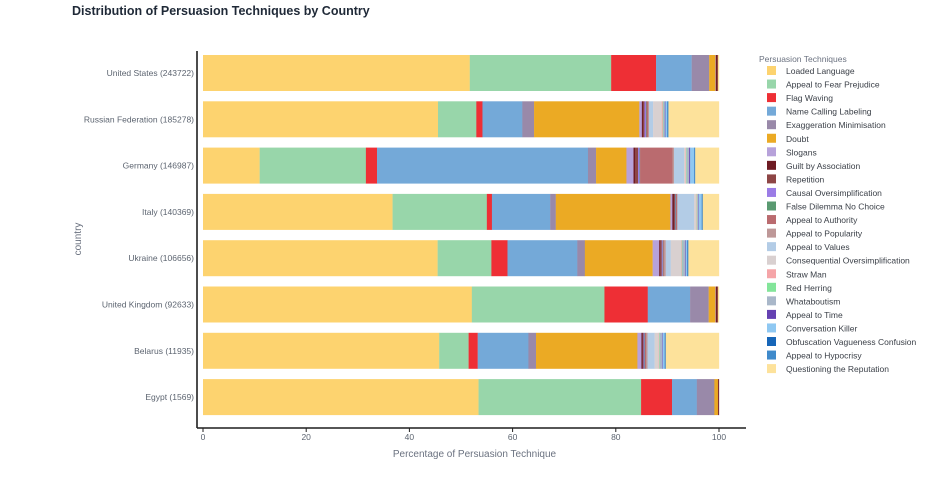  I want to click on legend-label: Red Herring, so click(809, 288).